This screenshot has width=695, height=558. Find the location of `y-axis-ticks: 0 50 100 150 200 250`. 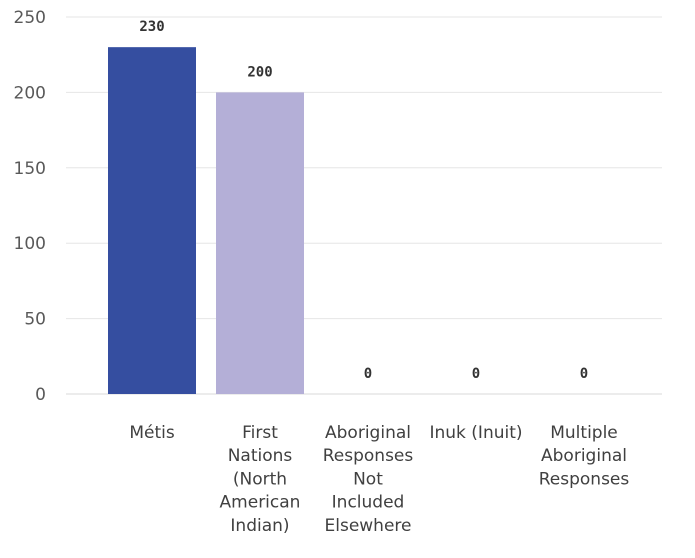

y-axis-ticks: 0 50 100 150 200 250 is located at coordinates (30, 206).